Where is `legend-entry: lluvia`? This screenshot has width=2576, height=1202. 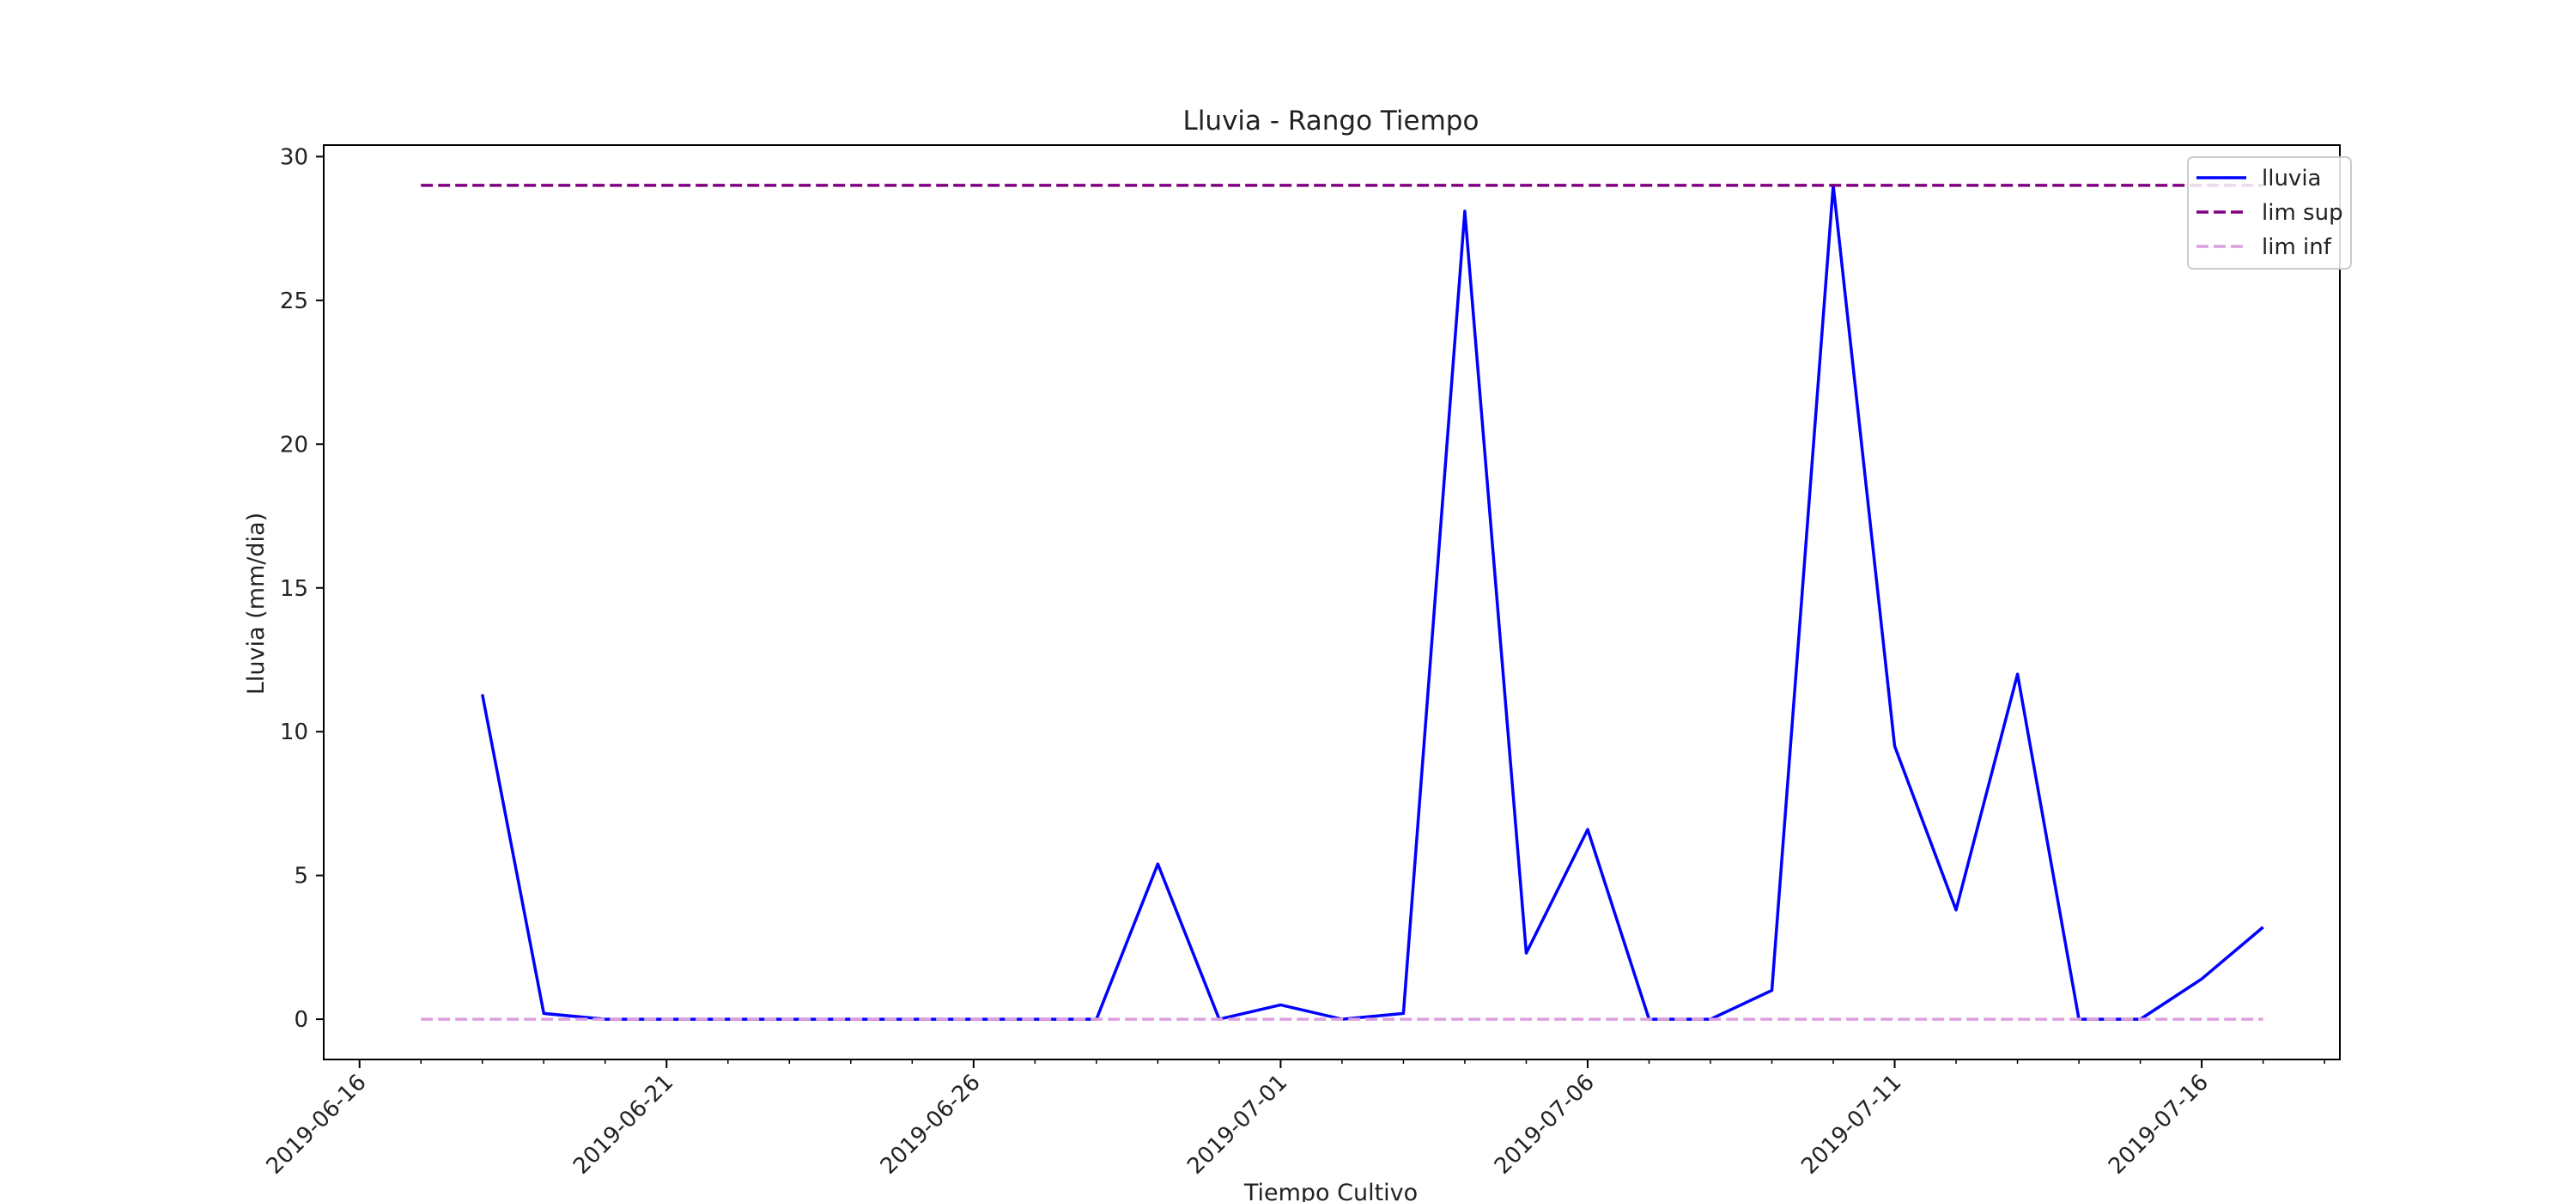 legend-entry: lluvia is located at coordinates (2291, 178).